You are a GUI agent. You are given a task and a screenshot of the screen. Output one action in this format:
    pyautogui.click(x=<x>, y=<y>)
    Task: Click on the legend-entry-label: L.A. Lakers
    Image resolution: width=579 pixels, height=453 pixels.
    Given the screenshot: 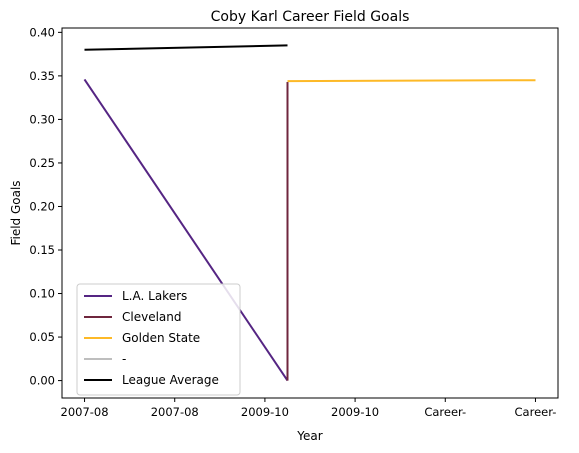 What is the action you would take?
    pyautogui.click(x=154, y=296)
    